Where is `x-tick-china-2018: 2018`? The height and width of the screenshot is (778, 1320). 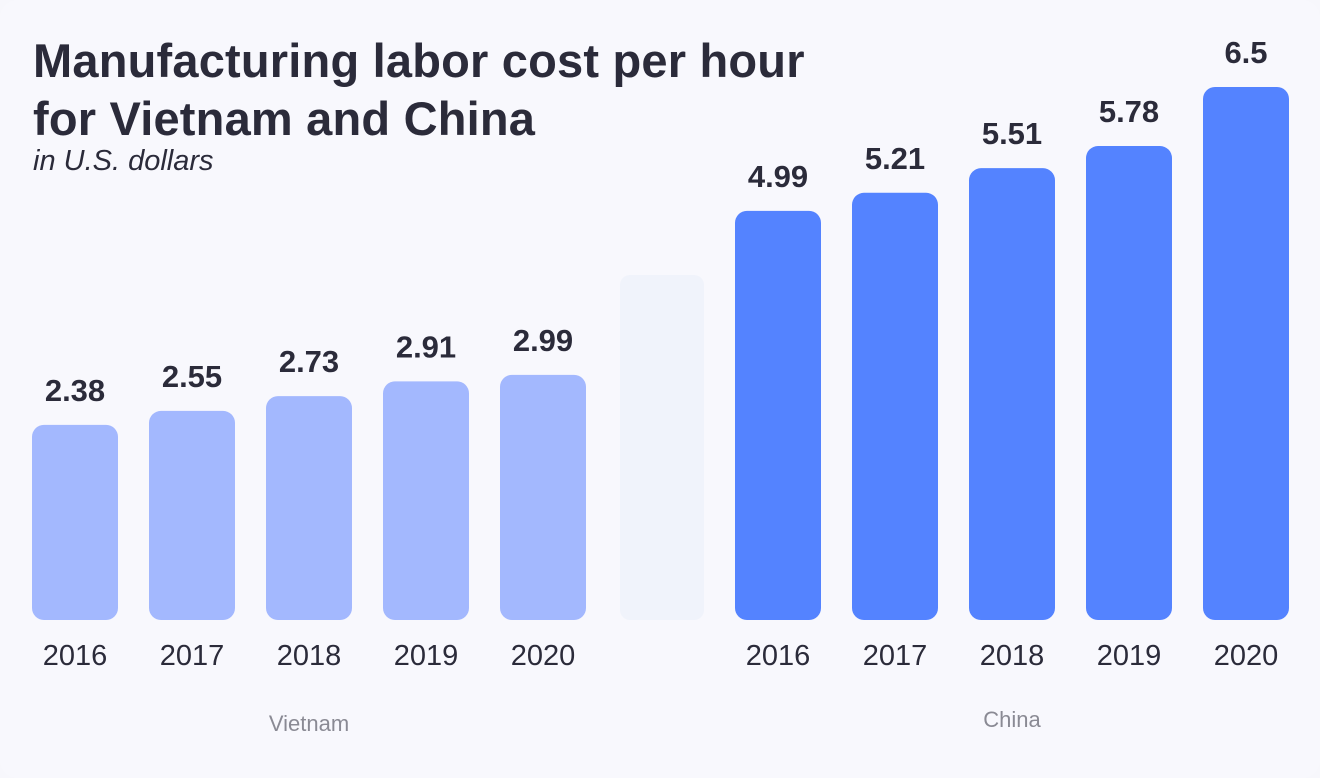 x-tick-china-2018: 2018 is located at coordinates (1012, 656).